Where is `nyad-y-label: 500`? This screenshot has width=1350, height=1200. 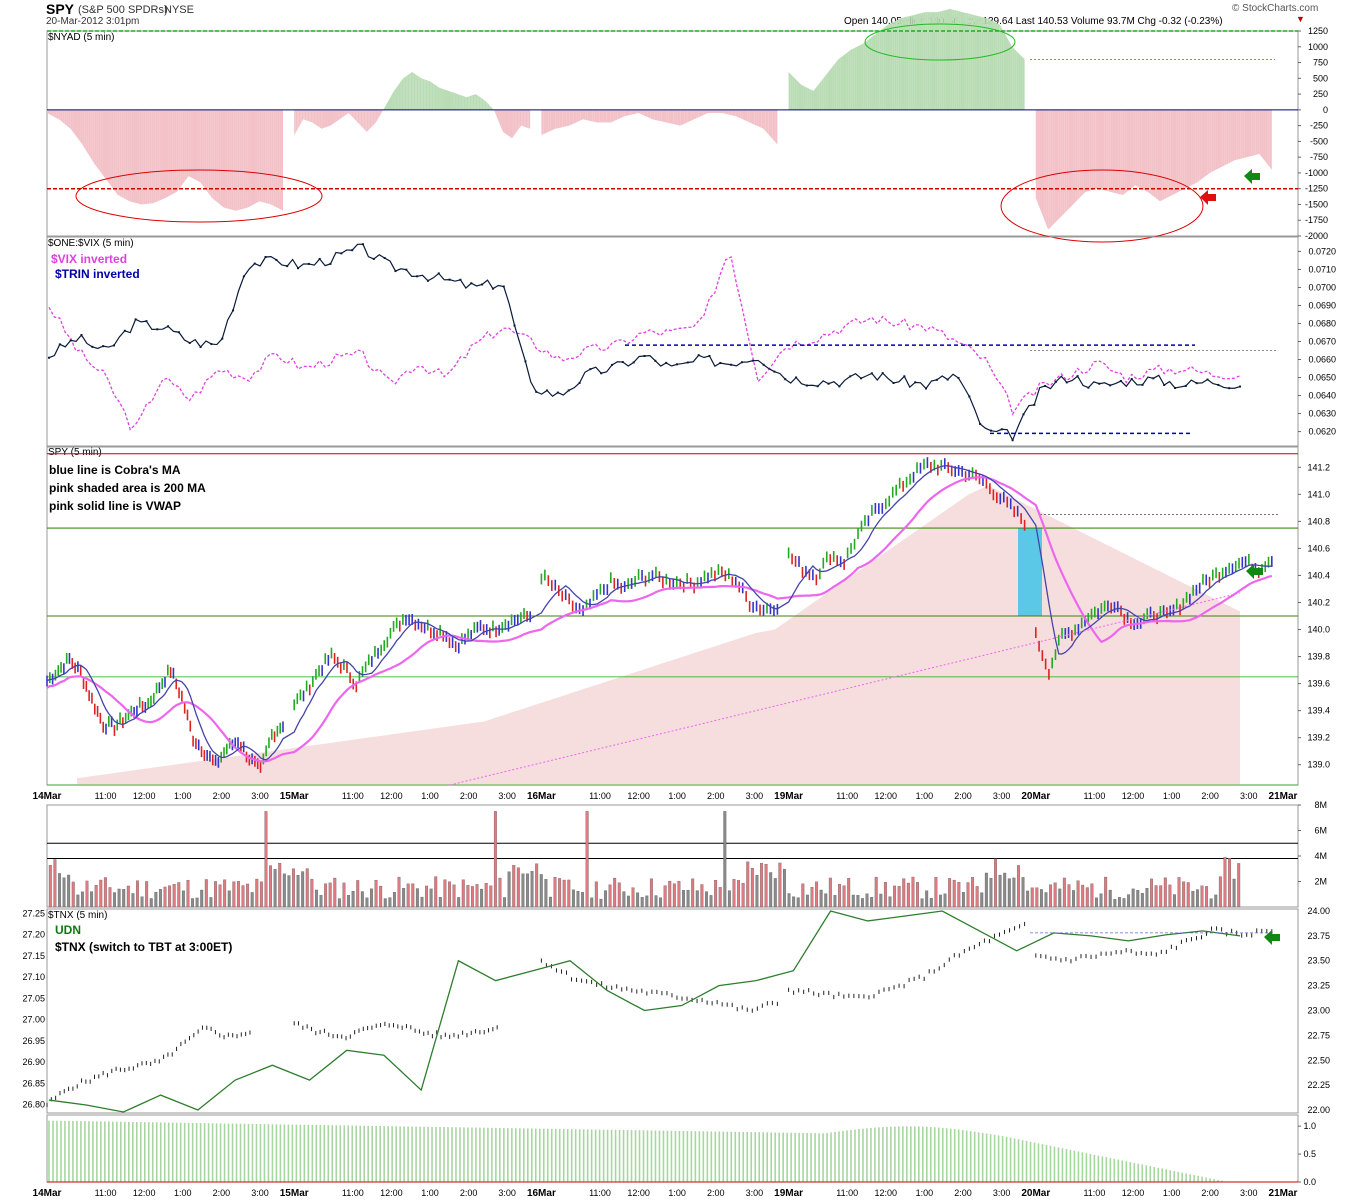 nyad-y-label: 500 is located at coordinates (1320, 78).